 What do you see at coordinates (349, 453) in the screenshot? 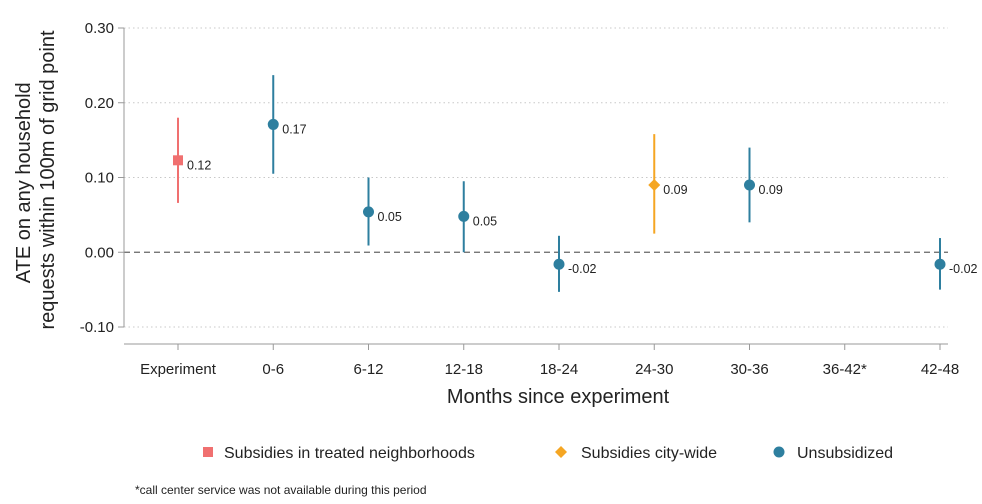
I see `legend-label-treated: Subsidies in treated neighborhoods` at bounding box center [349, 453].